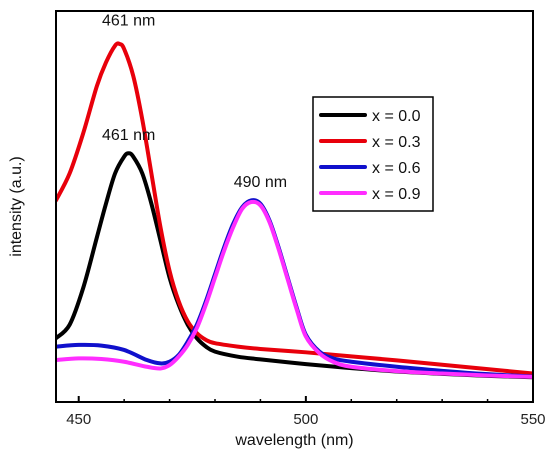  What do you see at coordinates (532, 419) in the screenshot?
I see `x-tick-label-2: 550` at bounding box center [532, 419].